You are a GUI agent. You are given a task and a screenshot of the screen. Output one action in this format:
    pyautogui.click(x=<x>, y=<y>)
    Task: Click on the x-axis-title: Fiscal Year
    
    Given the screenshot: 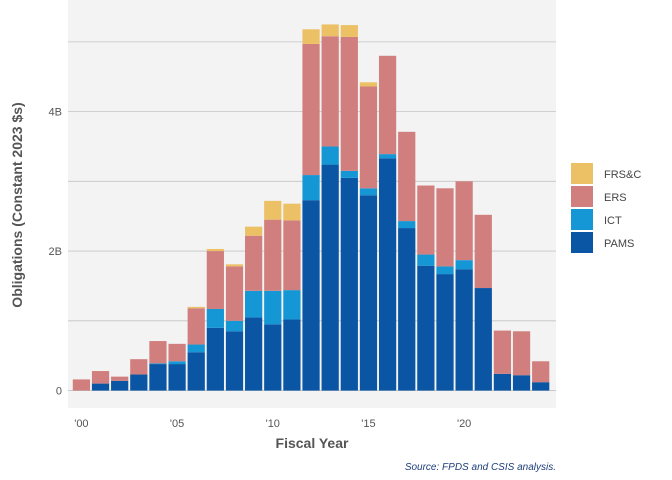 What is the action you would take?
    pyautogui.click(x=312, y=443)
    